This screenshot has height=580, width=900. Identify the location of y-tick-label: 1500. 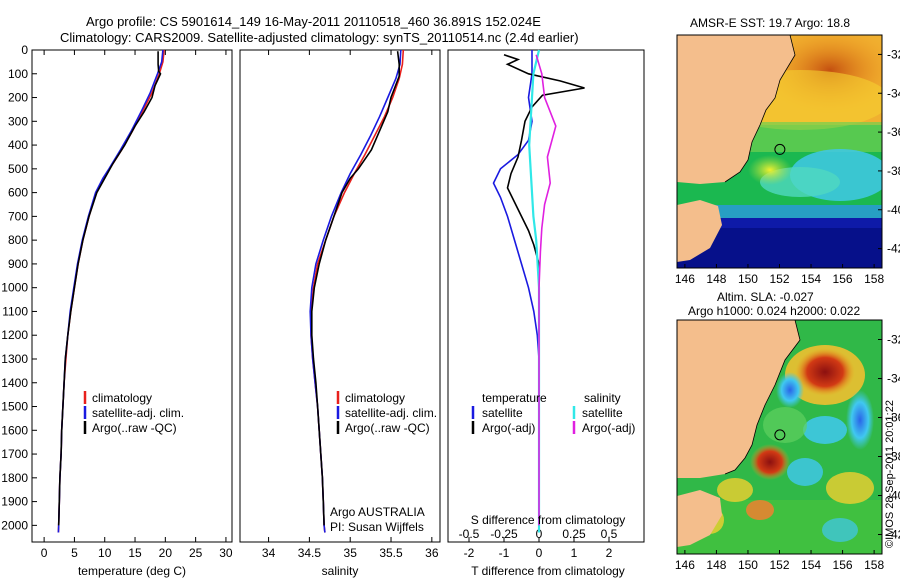
(14, 407).